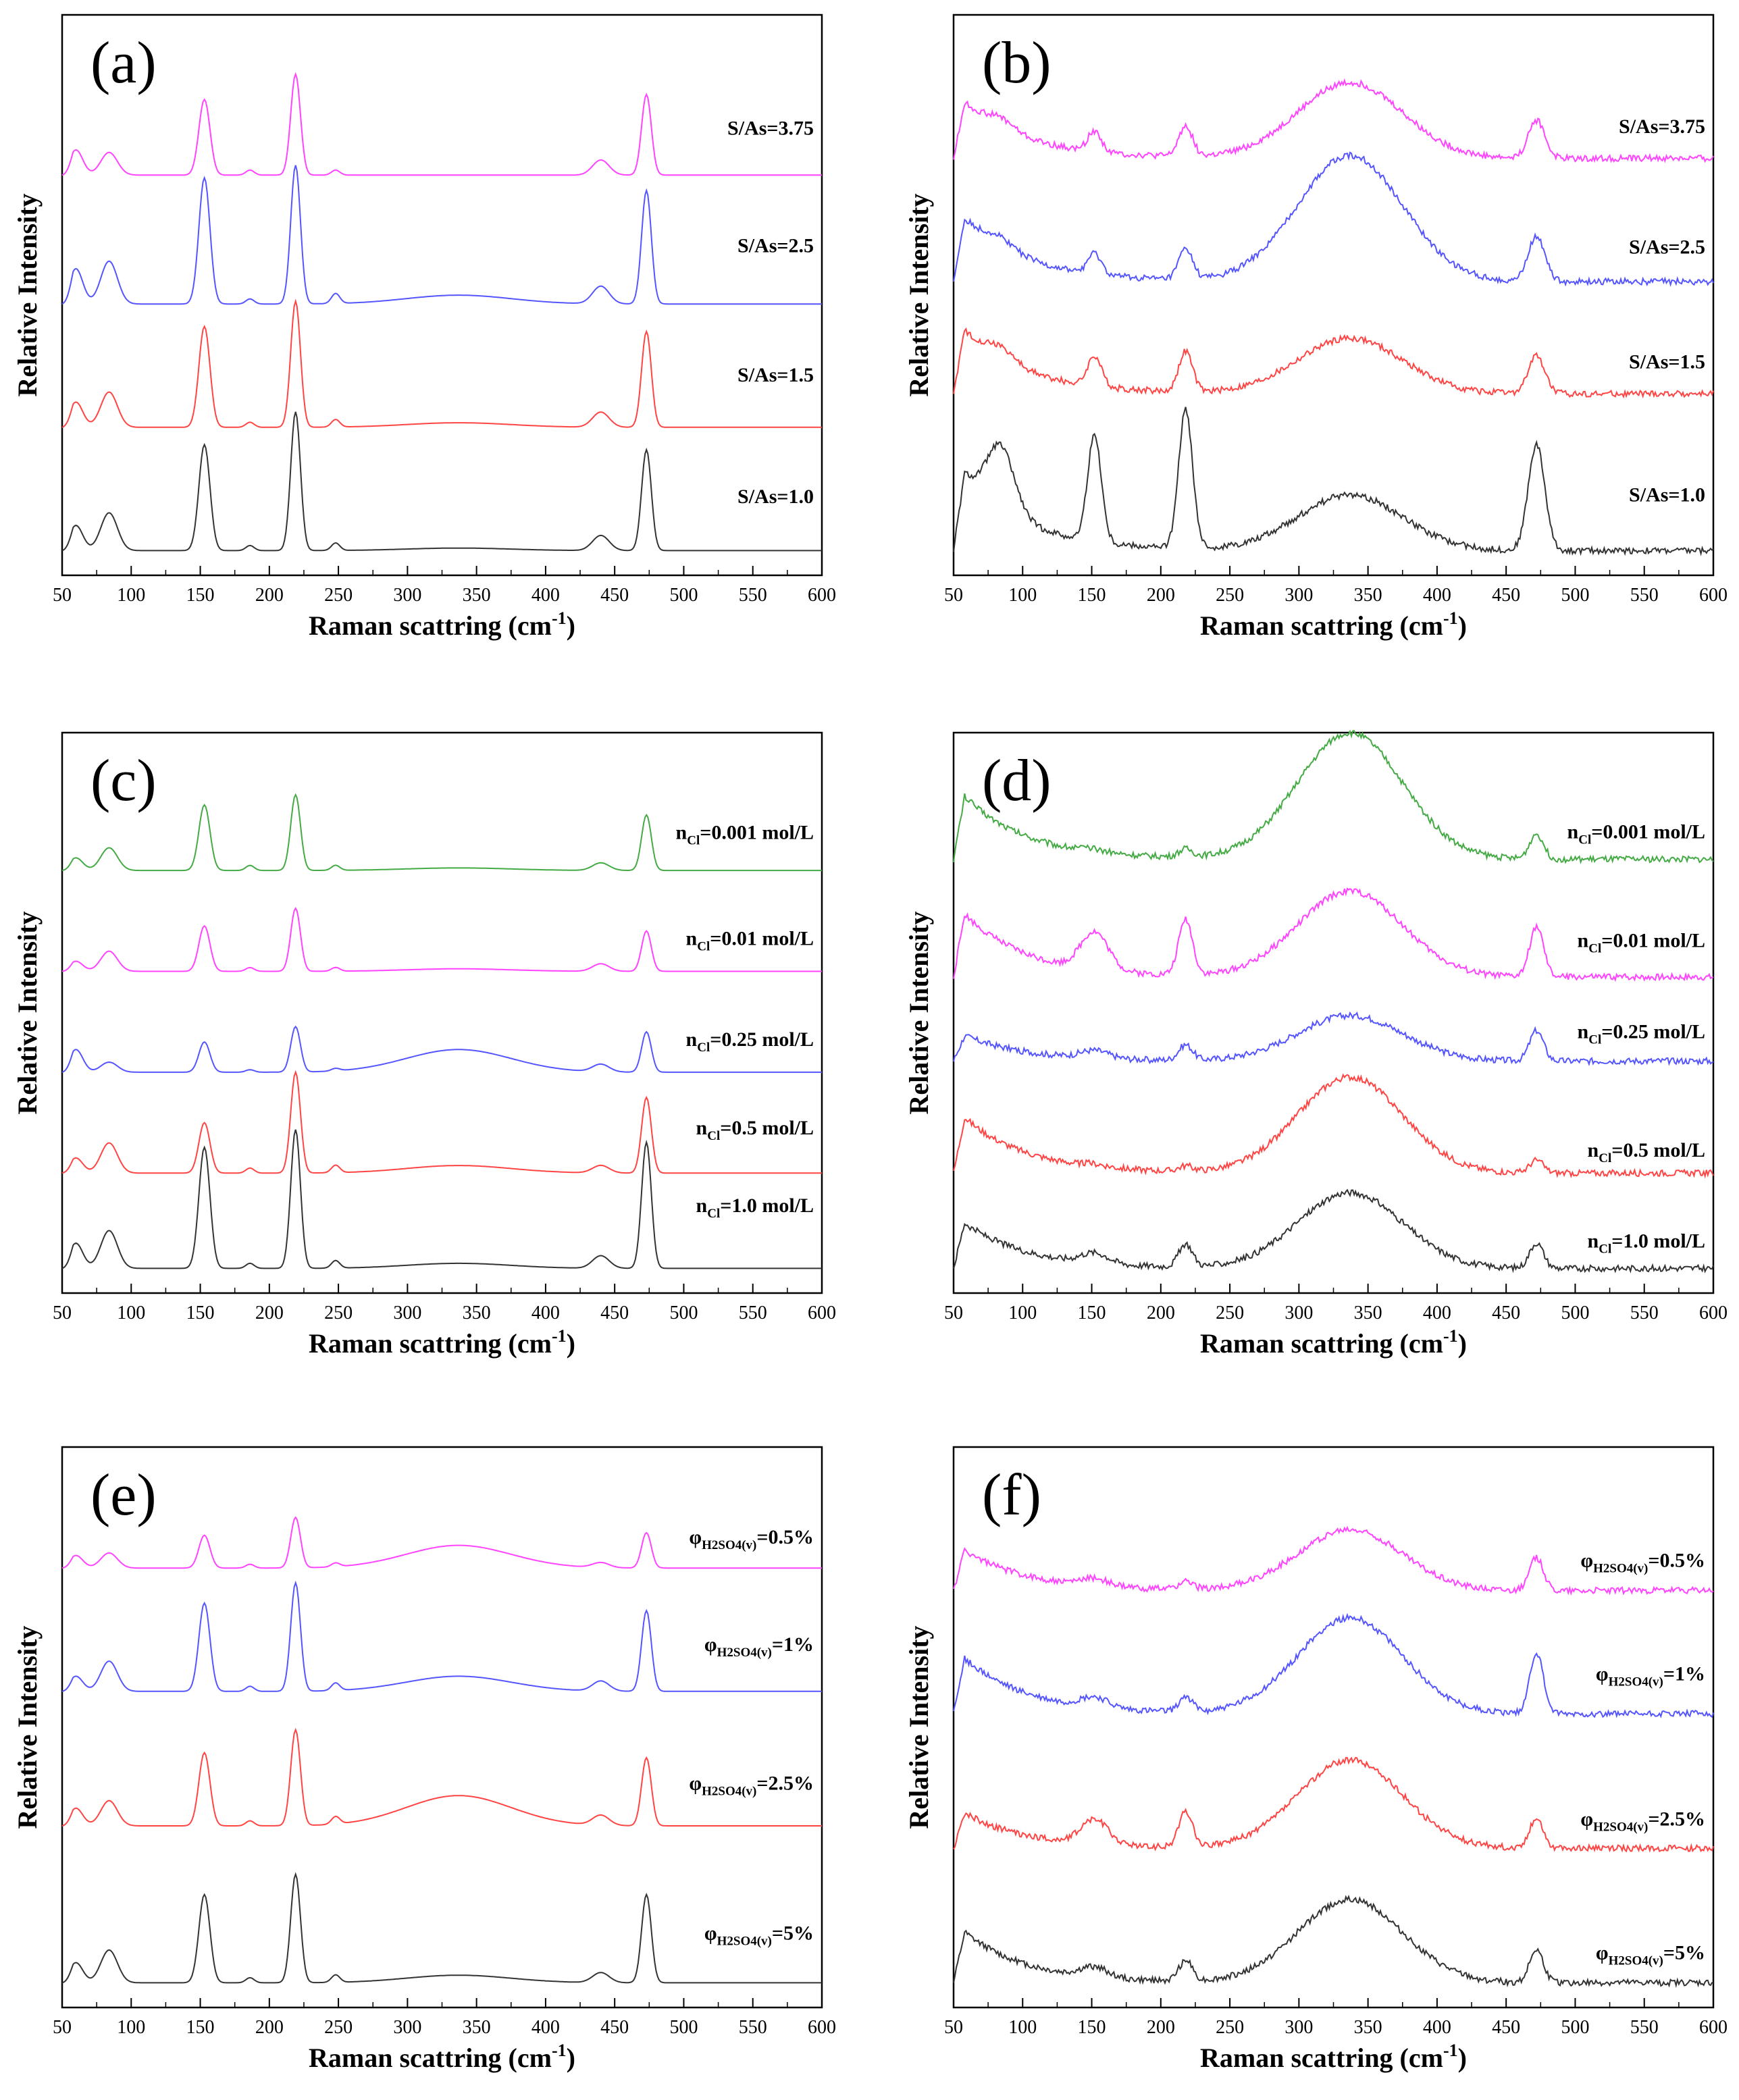 This screenshot has height=2100, width=1739. Describe the element at coordinates (269, 2027) in the screenshot. I see `x-tick-label: 200` at that location.